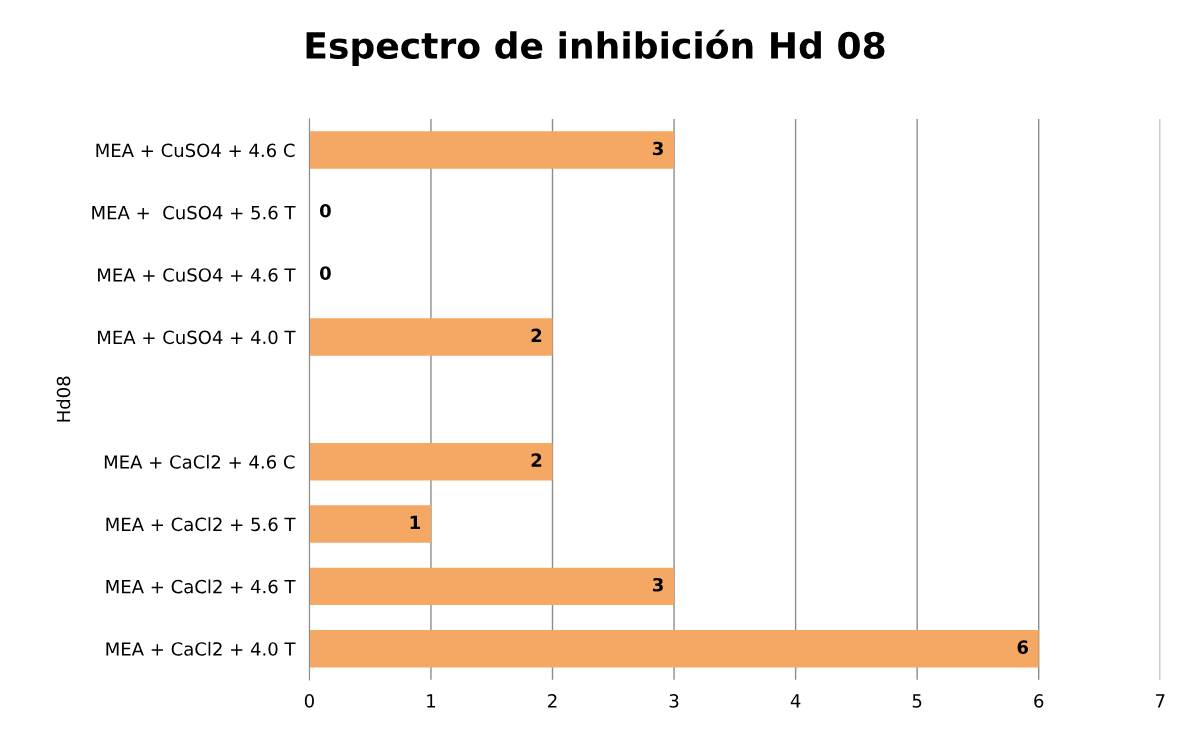 This screenshot has height=743, width=1190. Describe the element at coordinates (197, 275) in the screenshot. I see `y-tick-label: MEA + CuSO4 + 4.6 T` at that location.